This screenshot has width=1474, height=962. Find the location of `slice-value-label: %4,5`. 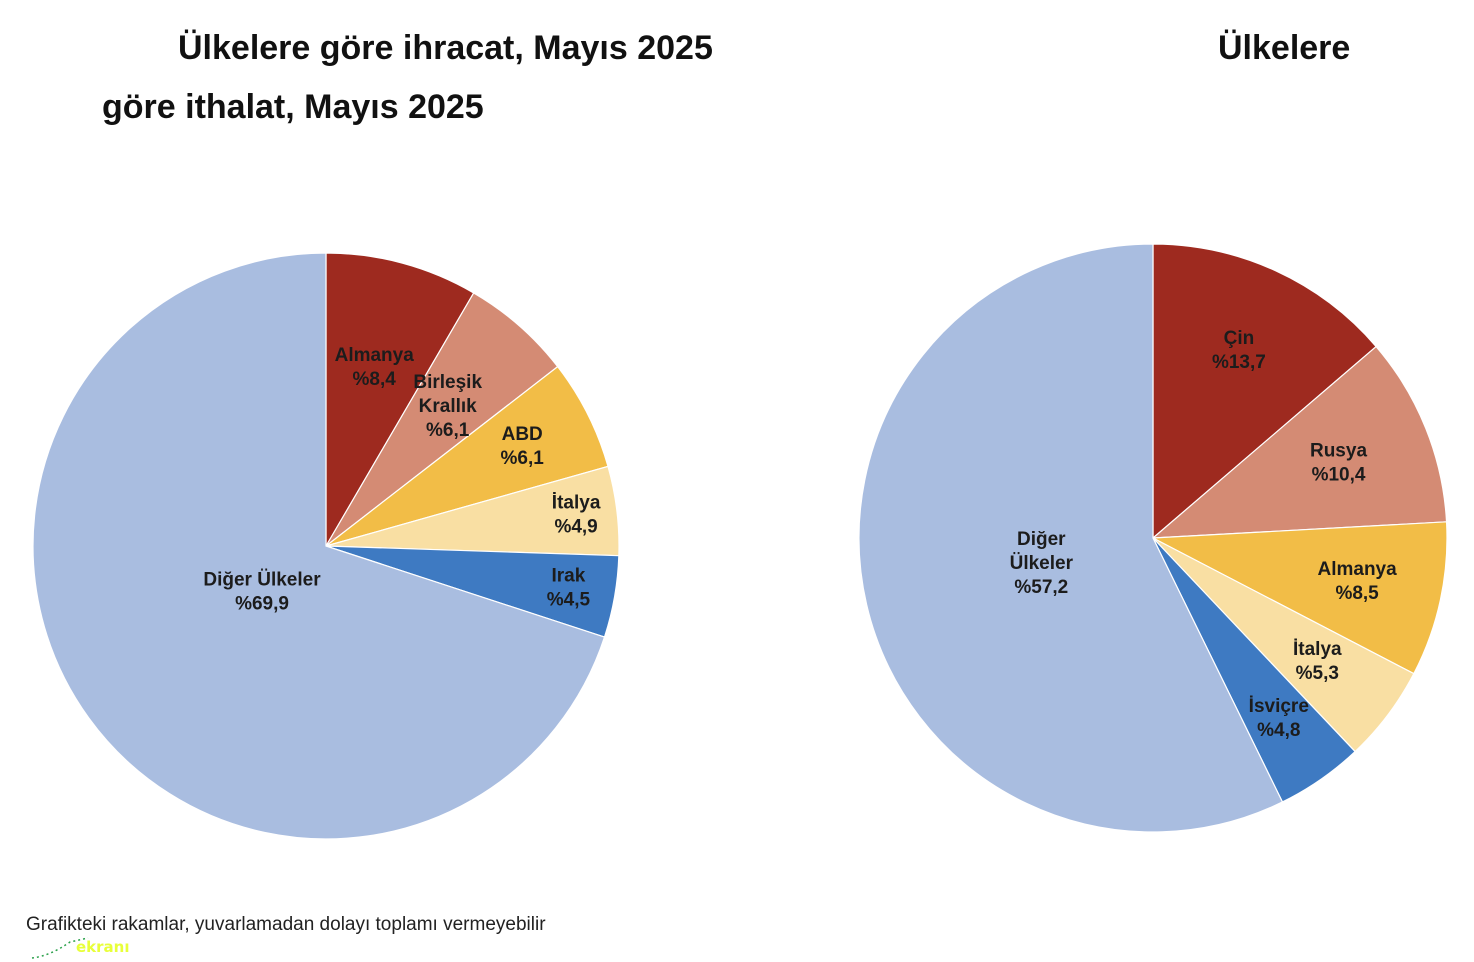

slice-value-label: %4,5 is located at coordinates (569, 600).